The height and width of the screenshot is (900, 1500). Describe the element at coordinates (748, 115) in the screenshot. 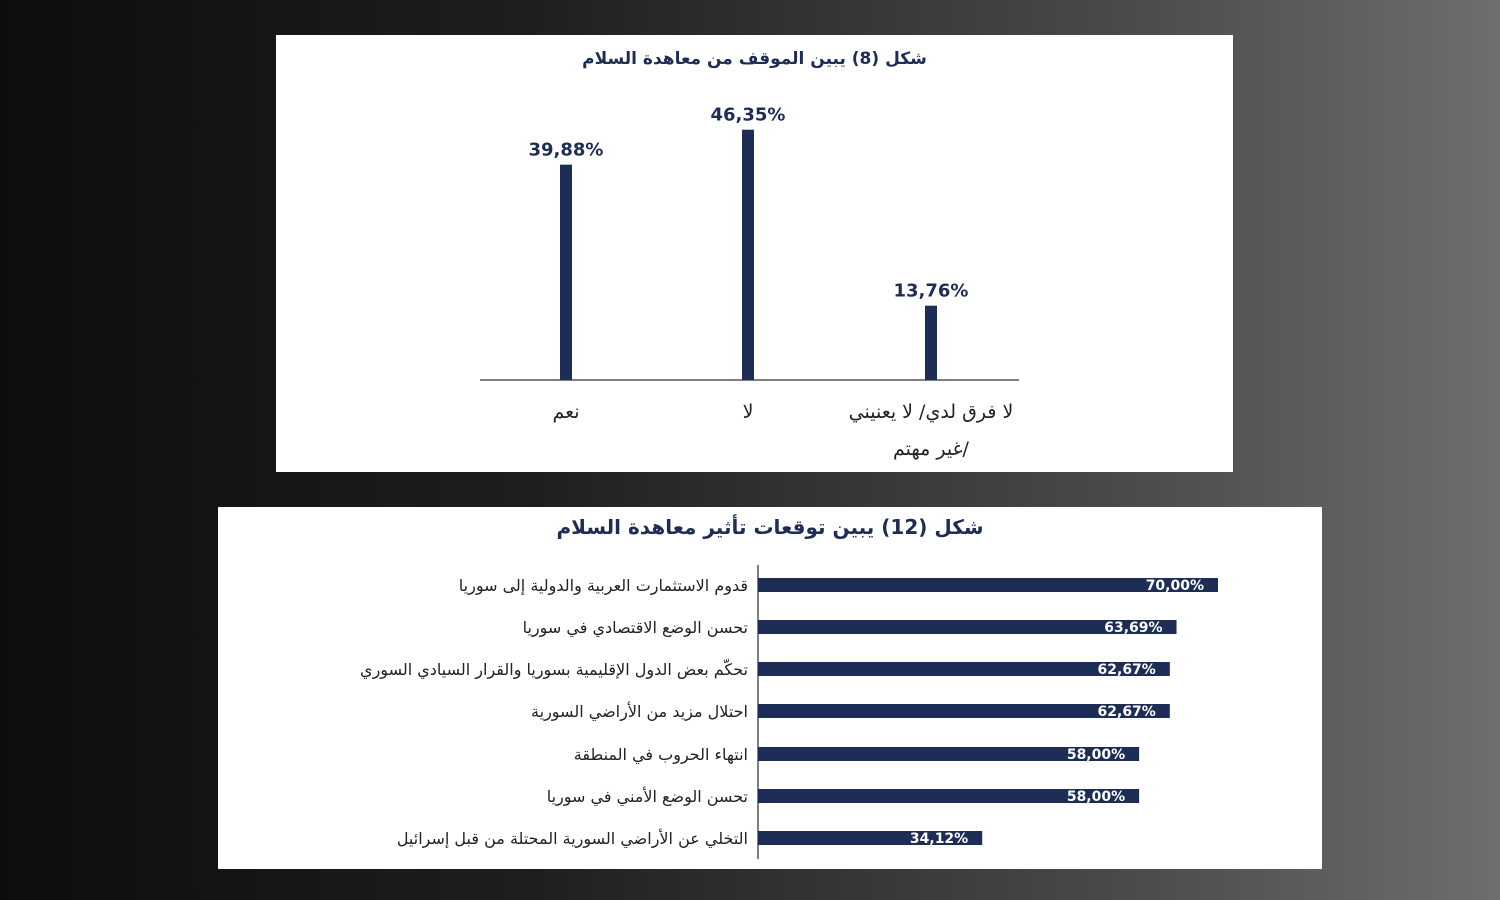

I see `data-label-2: 46,35%` at that location.